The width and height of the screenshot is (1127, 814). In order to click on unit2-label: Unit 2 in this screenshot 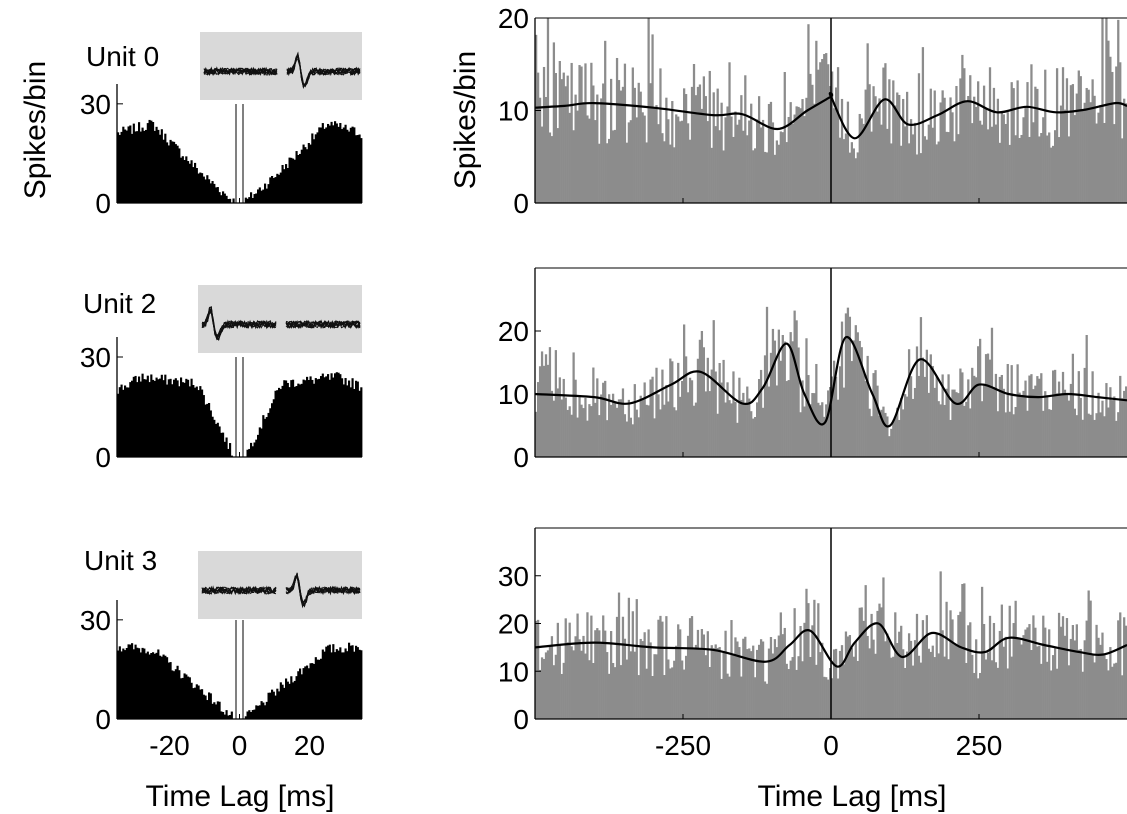, I will do `click(119, 303)`.